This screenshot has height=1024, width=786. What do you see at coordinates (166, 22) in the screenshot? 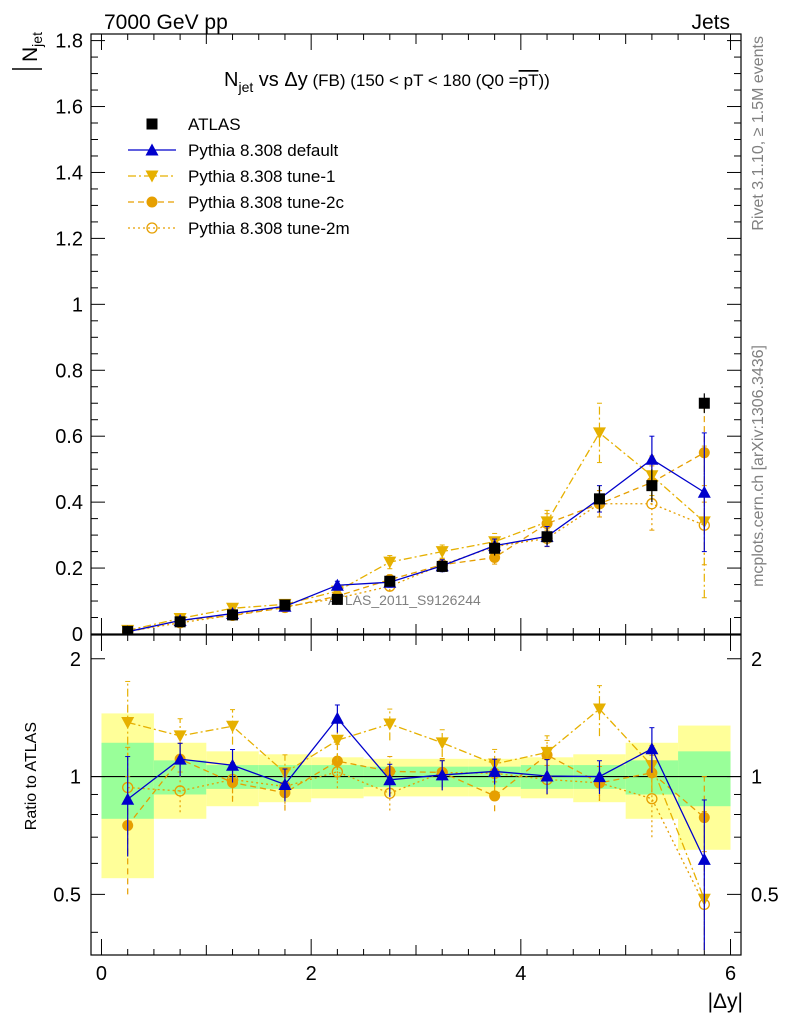
I see `energy-label: 7000 GeV pp` at bounding box center [166, 22].